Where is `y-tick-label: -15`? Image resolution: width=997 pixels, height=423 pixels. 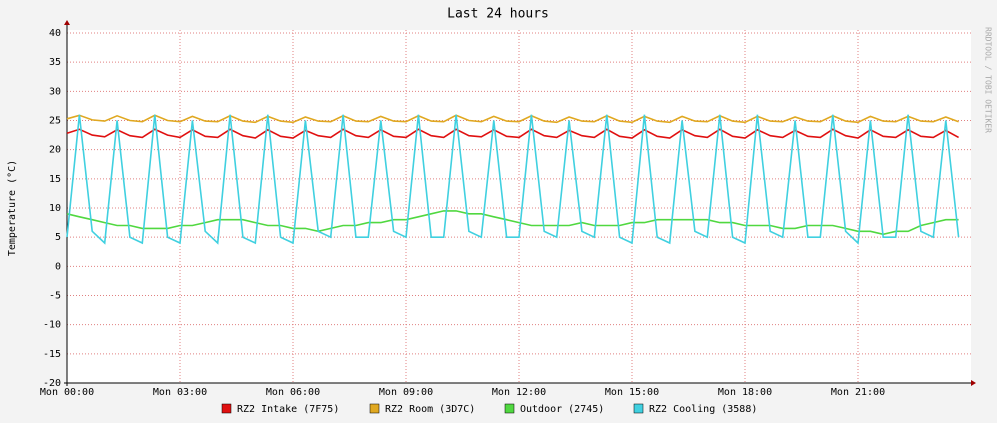
y-tick-label: -15 is located at coordinates (52, 354).